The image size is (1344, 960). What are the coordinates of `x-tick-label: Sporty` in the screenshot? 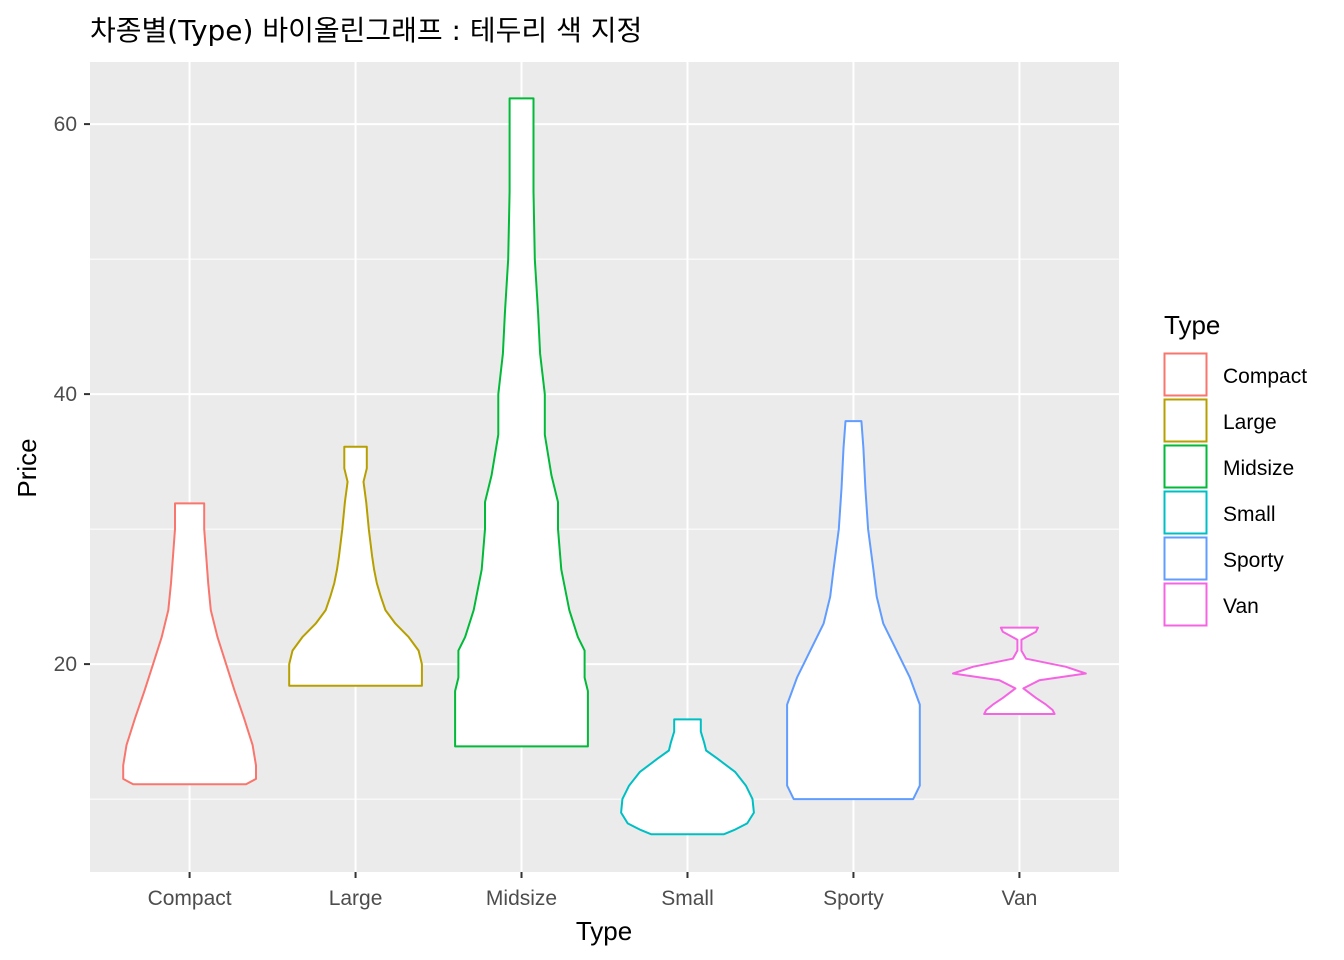 It's located at (853, 898).